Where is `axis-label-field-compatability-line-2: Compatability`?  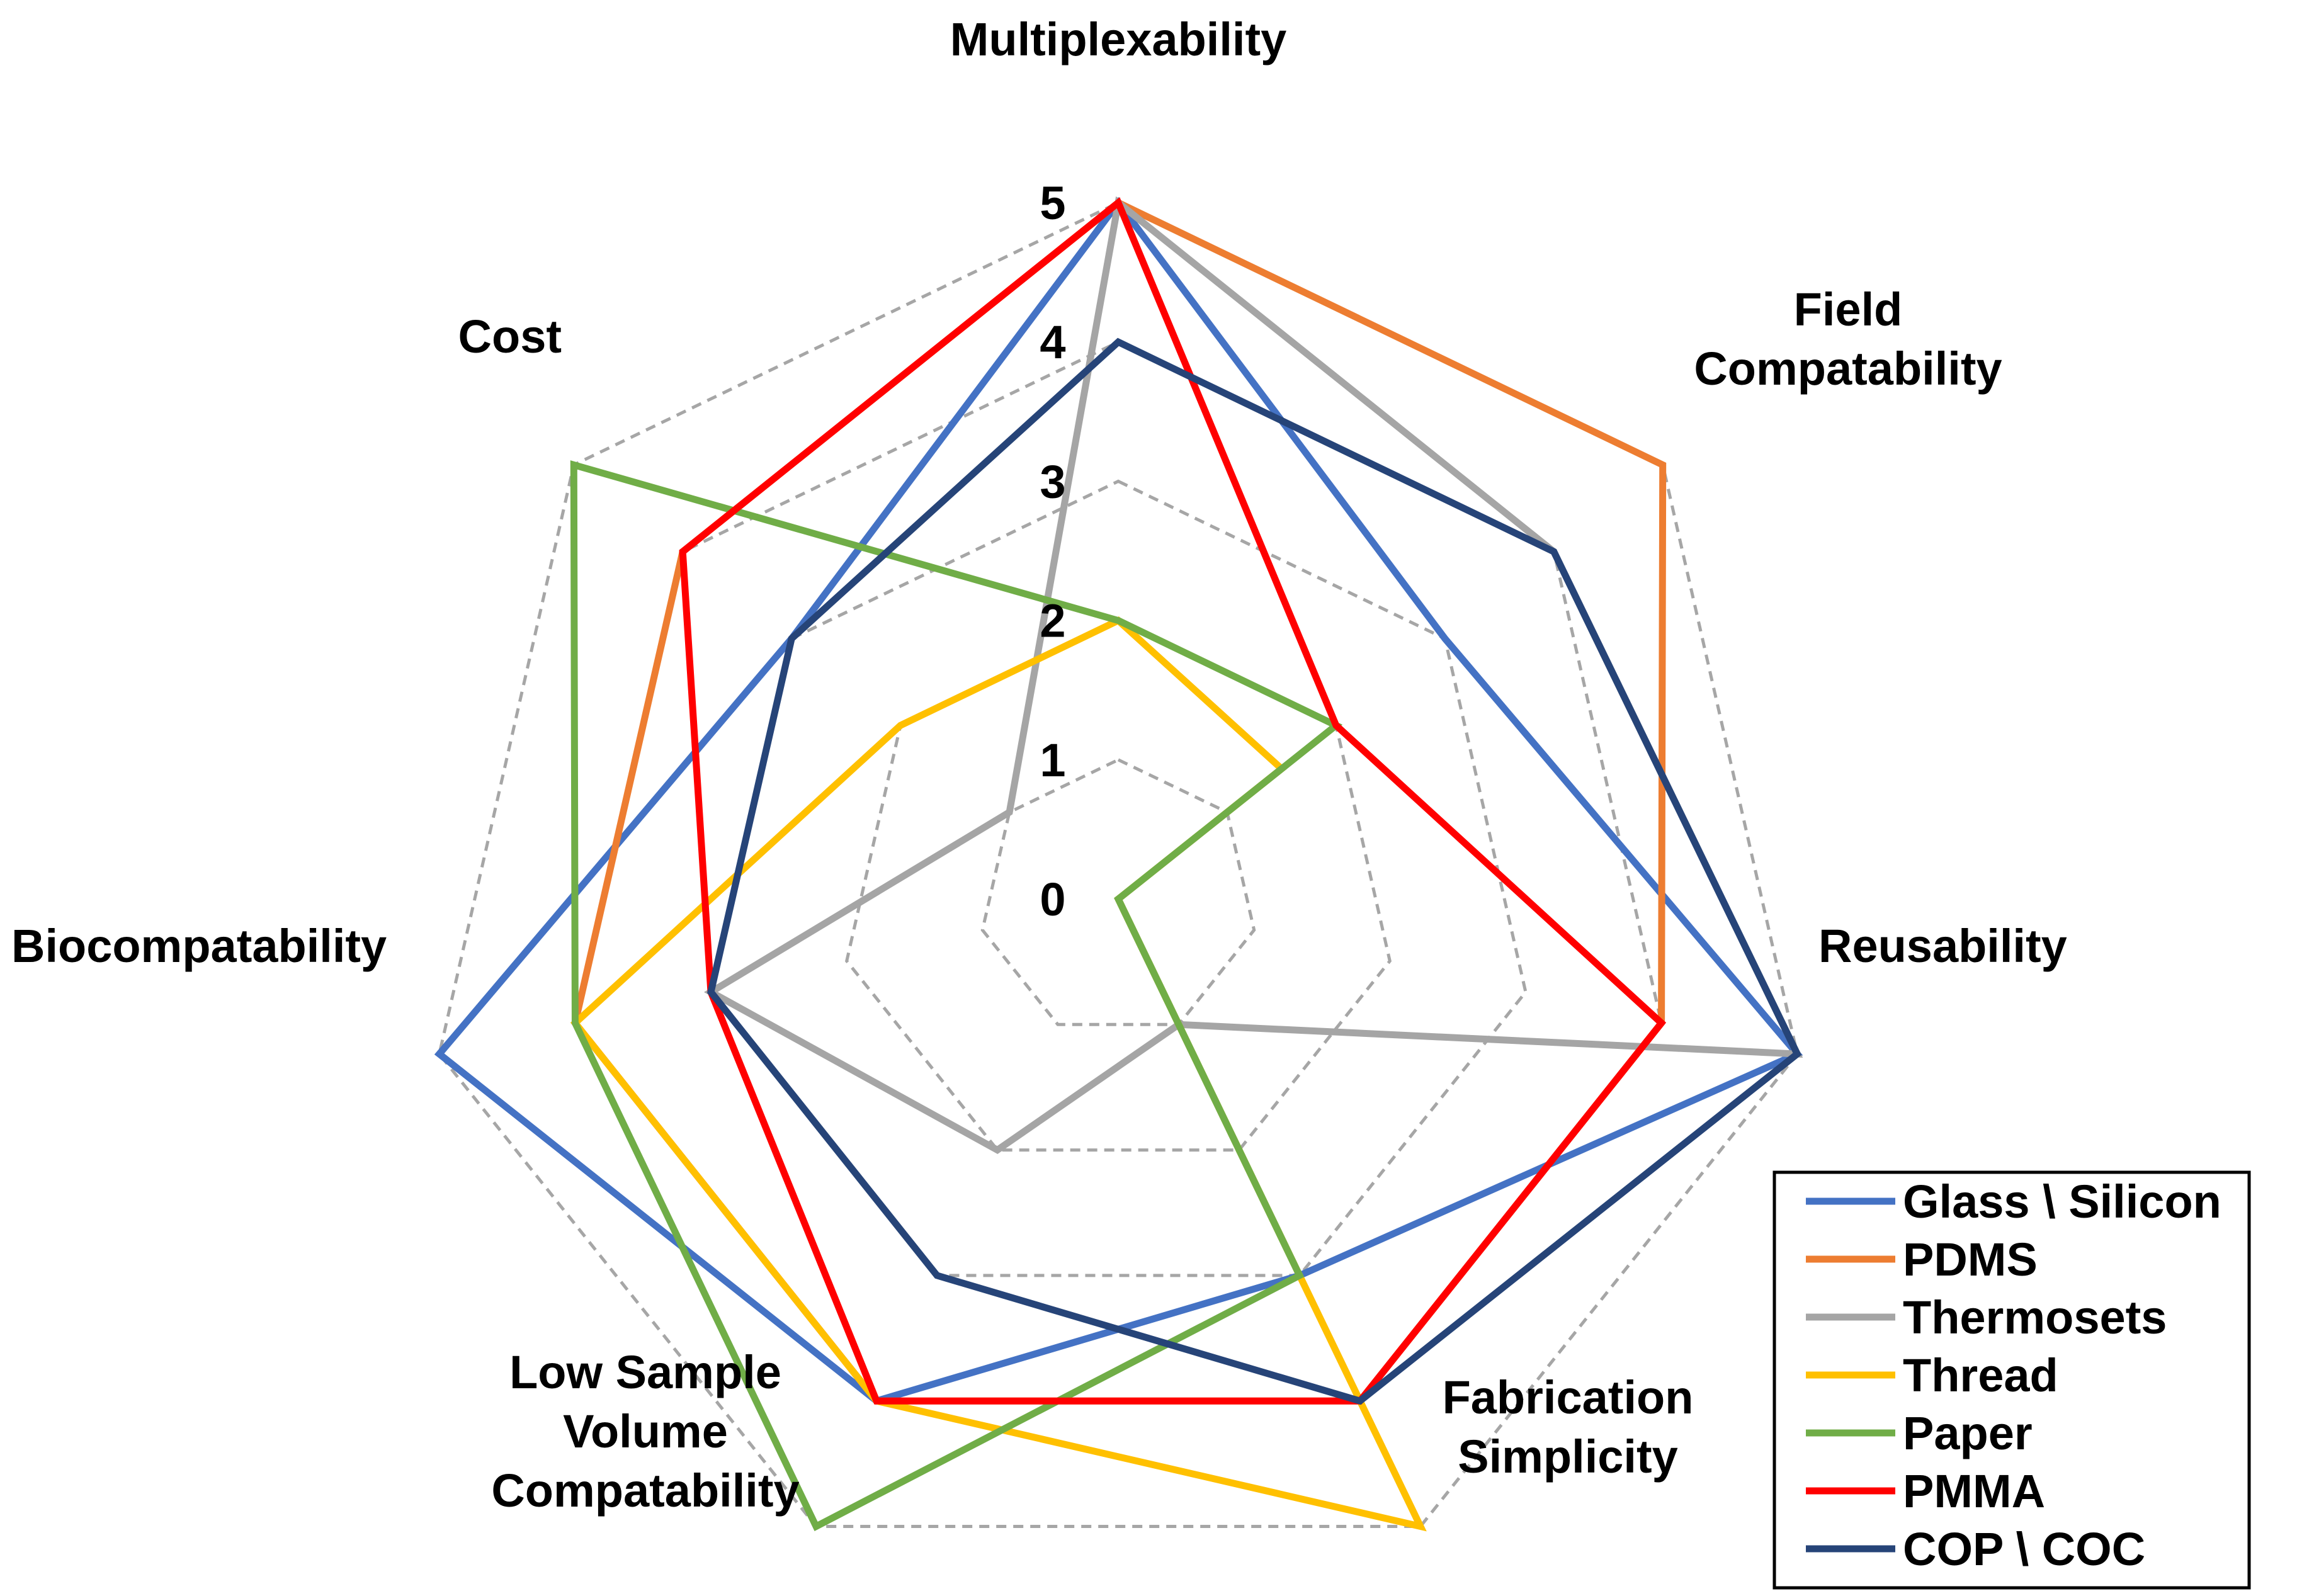 axis-label-field-compatability-line-2: Compatability is located at coordinates (1848, 368).